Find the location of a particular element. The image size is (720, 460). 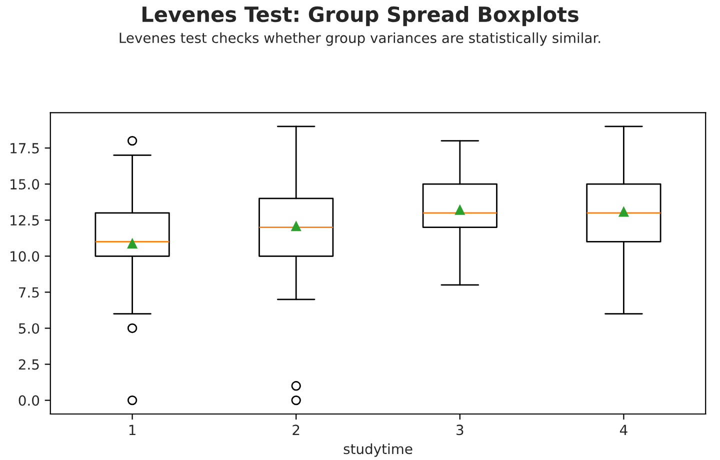

y-tick-label: 5.0 is located at coordinates (29, 328).